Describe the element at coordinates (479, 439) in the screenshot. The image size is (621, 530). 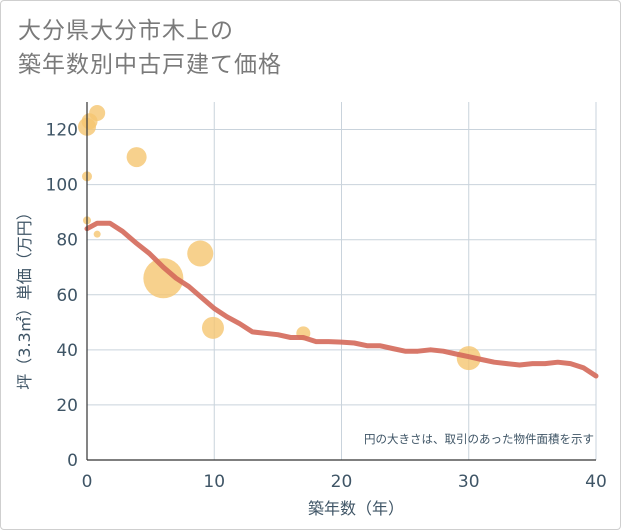
I see `size-note: 円の大きさは、取引のあった物件面積を示す` at that location.